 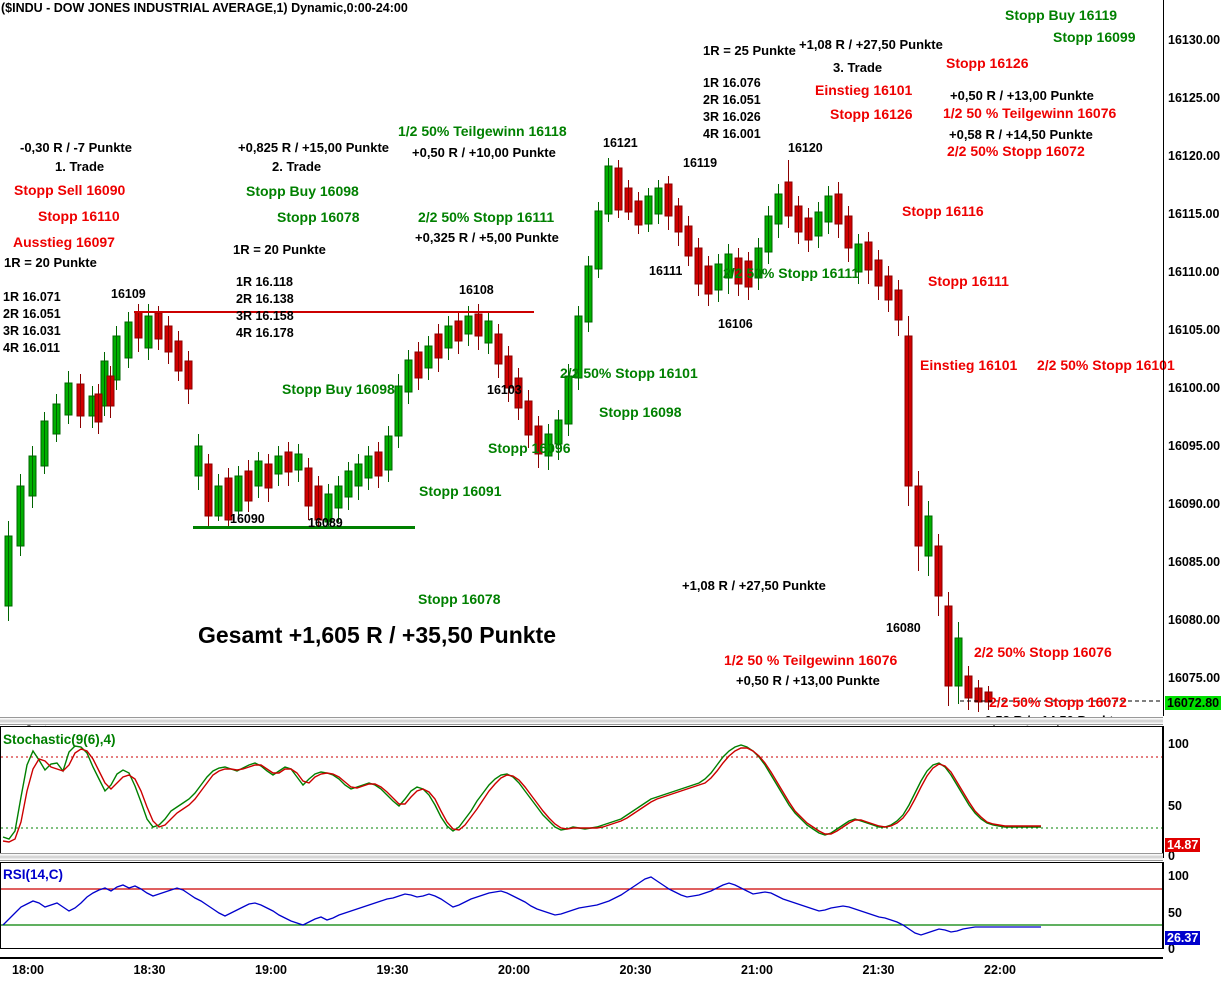 What do you see at coordinates (640, 412) in the screenshot?
I see `annotation-a29: Stopp 16098` at bounding box center [640, 412].